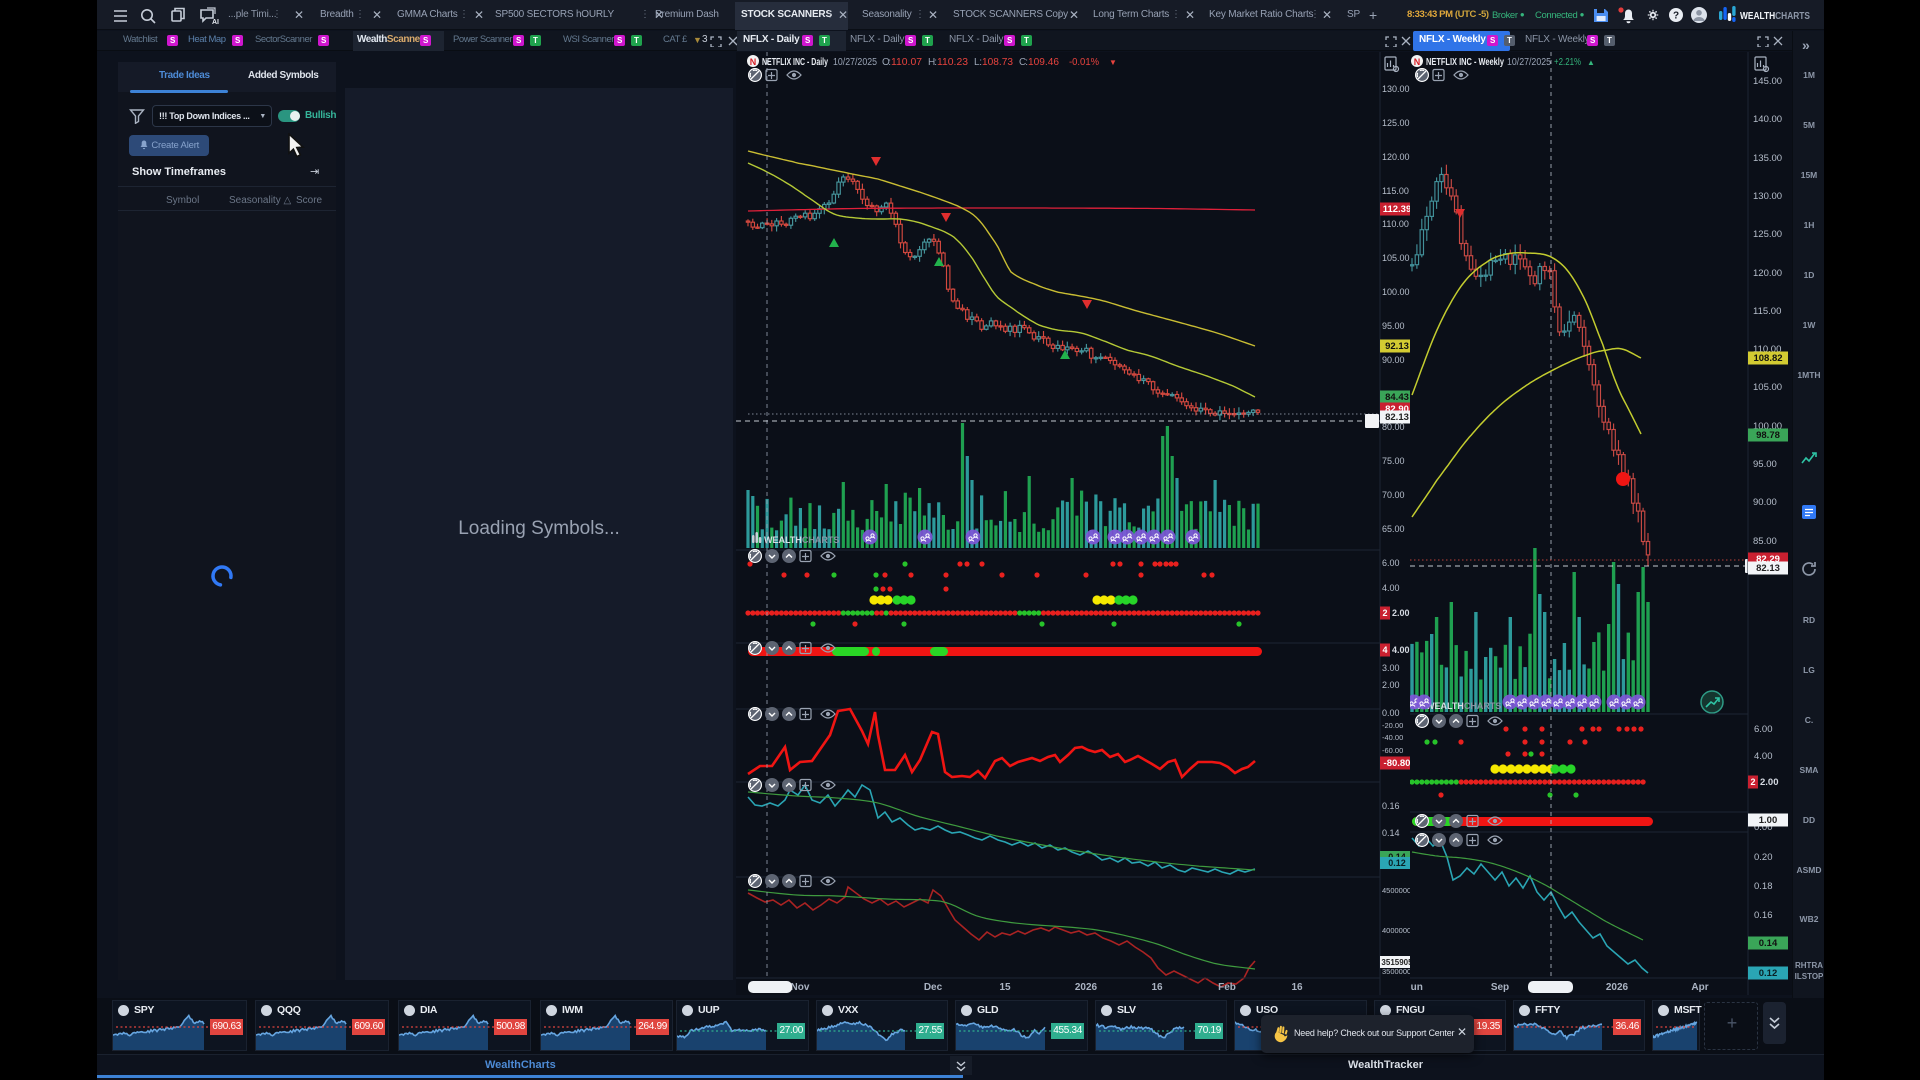 The image size is (1920, 1080). Describe the element at coordinates (1768, 559) in the screenshot. I see `svg-text: 82.29` at that location.